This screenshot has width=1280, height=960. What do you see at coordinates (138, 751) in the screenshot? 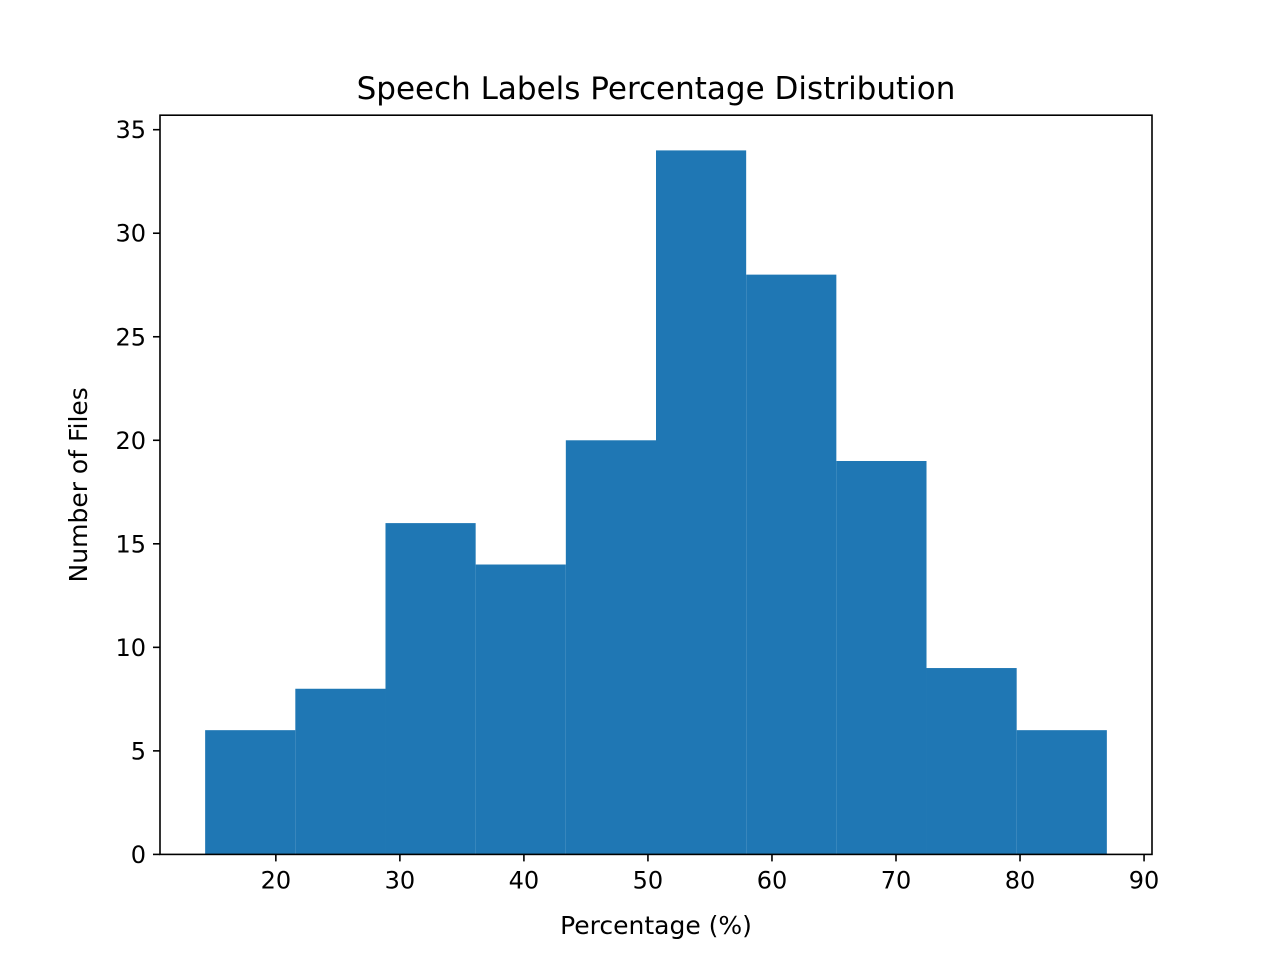
I see `y-tick-label: 5` at bounding box center [138, 751].